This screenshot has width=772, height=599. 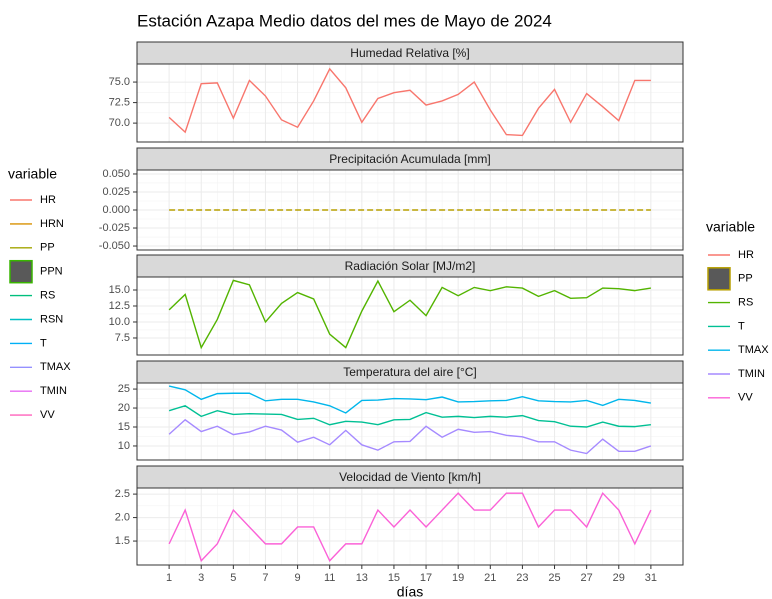 What do you see at coordinates (522, 578) in the screenshot?
I see `x-tick-label: 23` at bounding box center [522, 578].